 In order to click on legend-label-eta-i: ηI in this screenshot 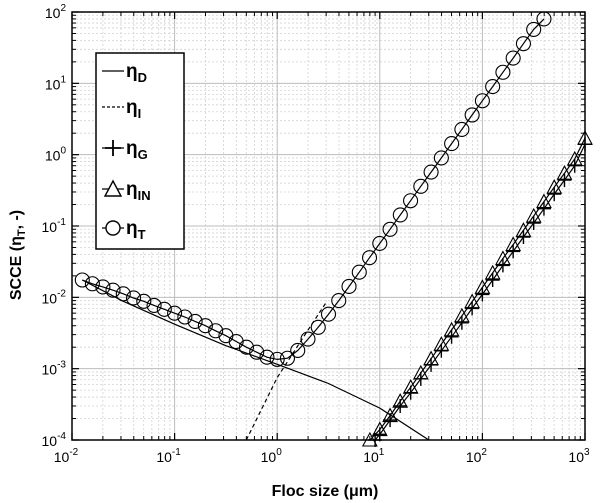, I will do `click(133, 109)`.